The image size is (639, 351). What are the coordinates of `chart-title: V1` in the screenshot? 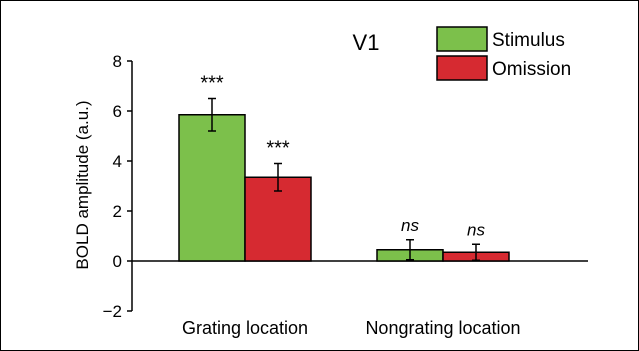 It's located at (366, 42).